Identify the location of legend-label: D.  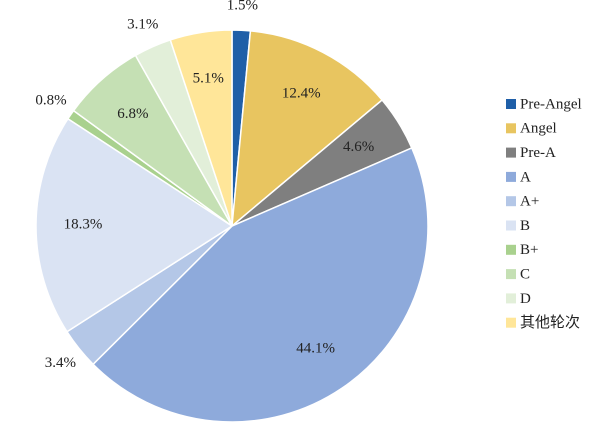
(525, 299).